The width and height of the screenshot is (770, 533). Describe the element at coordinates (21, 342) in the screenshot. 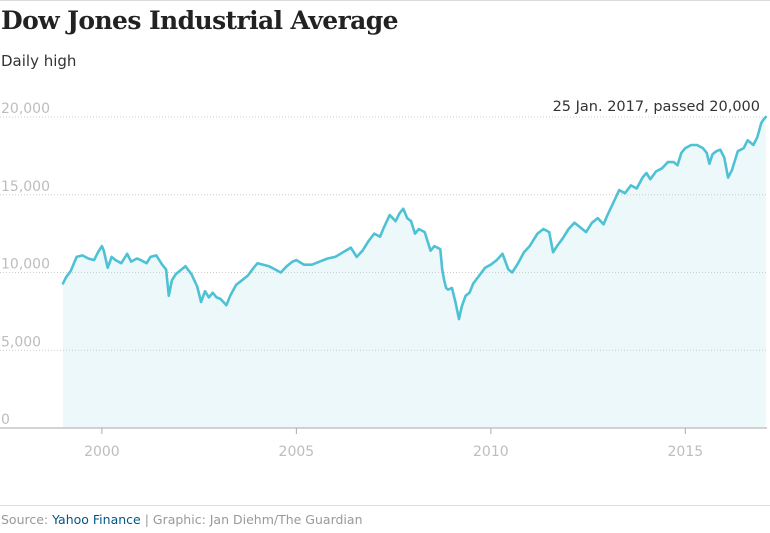

I see `y-tick-label: 5,000` at that location.